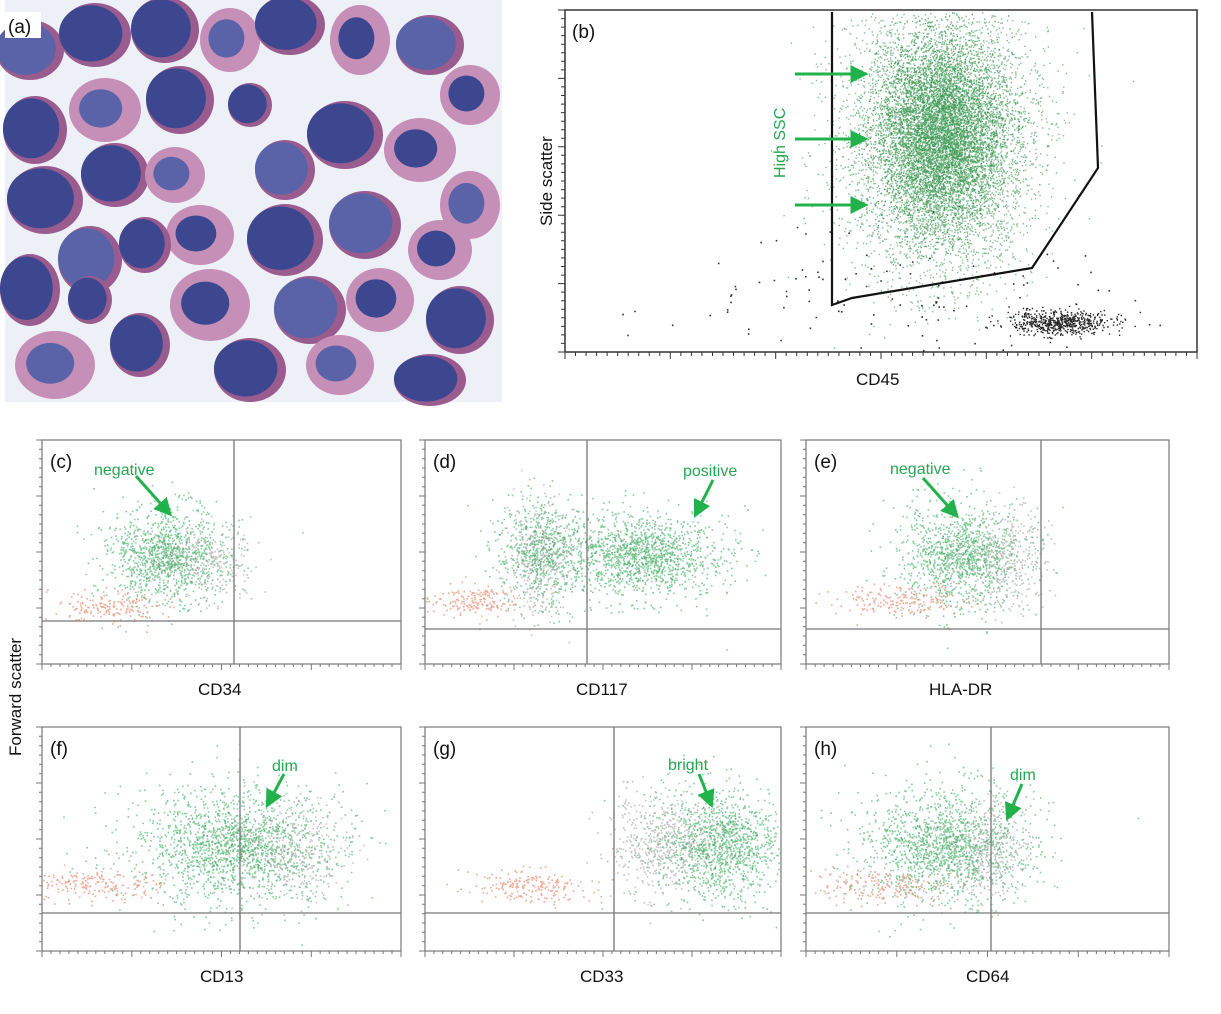 The width and height of the screenshot is (1221, 1014). Describe the element at coordinates (542, 547) in the screenshot. I see `plot-d-cluster-2-core-dots` at that location.